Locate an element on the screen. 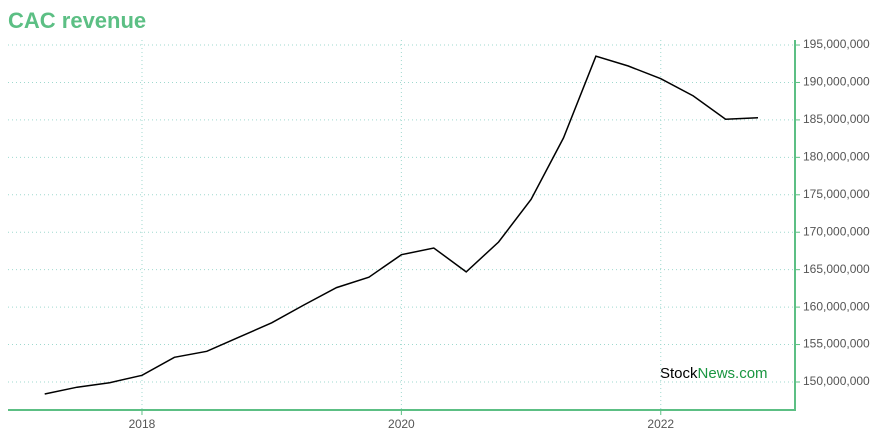 The height and width of the screenshot is (440, 880). y-tick-label: 175,000,000 is located at coordinates (836, 194).